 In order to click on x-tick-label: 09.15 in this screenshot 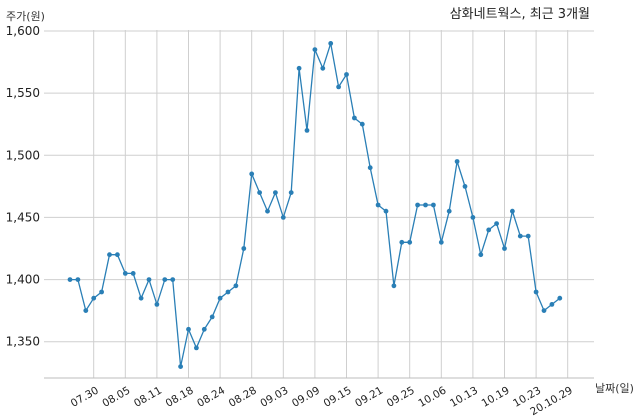, I will do `click(338, 396)`.